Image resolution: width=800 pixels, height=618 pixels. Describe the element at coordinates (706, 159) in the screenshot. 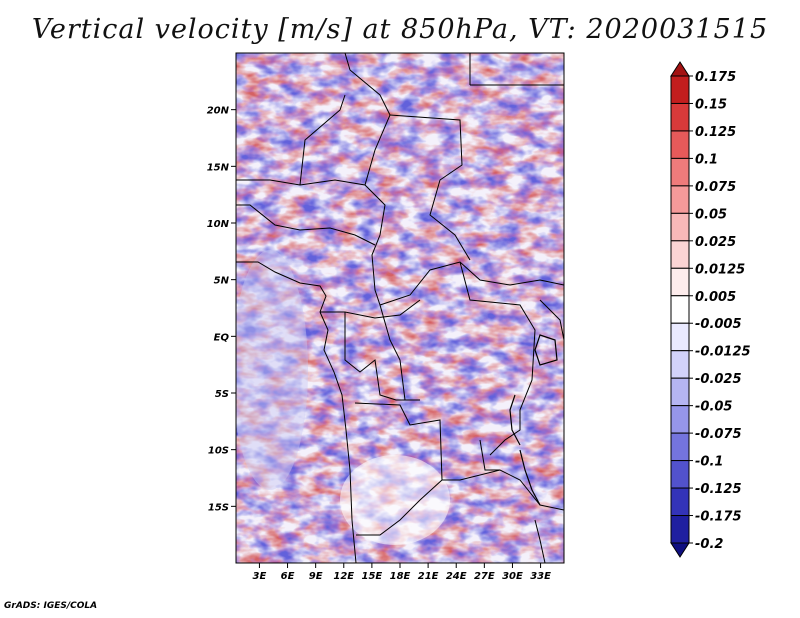

I see `colorbar-label: 0.1` at that location.